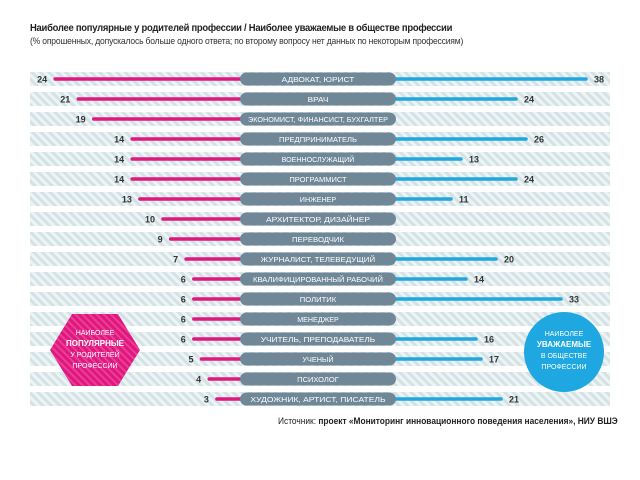  Describe the element at coordinates (160, 240) in the screenshot. I see `popular-value: 9` at that location.